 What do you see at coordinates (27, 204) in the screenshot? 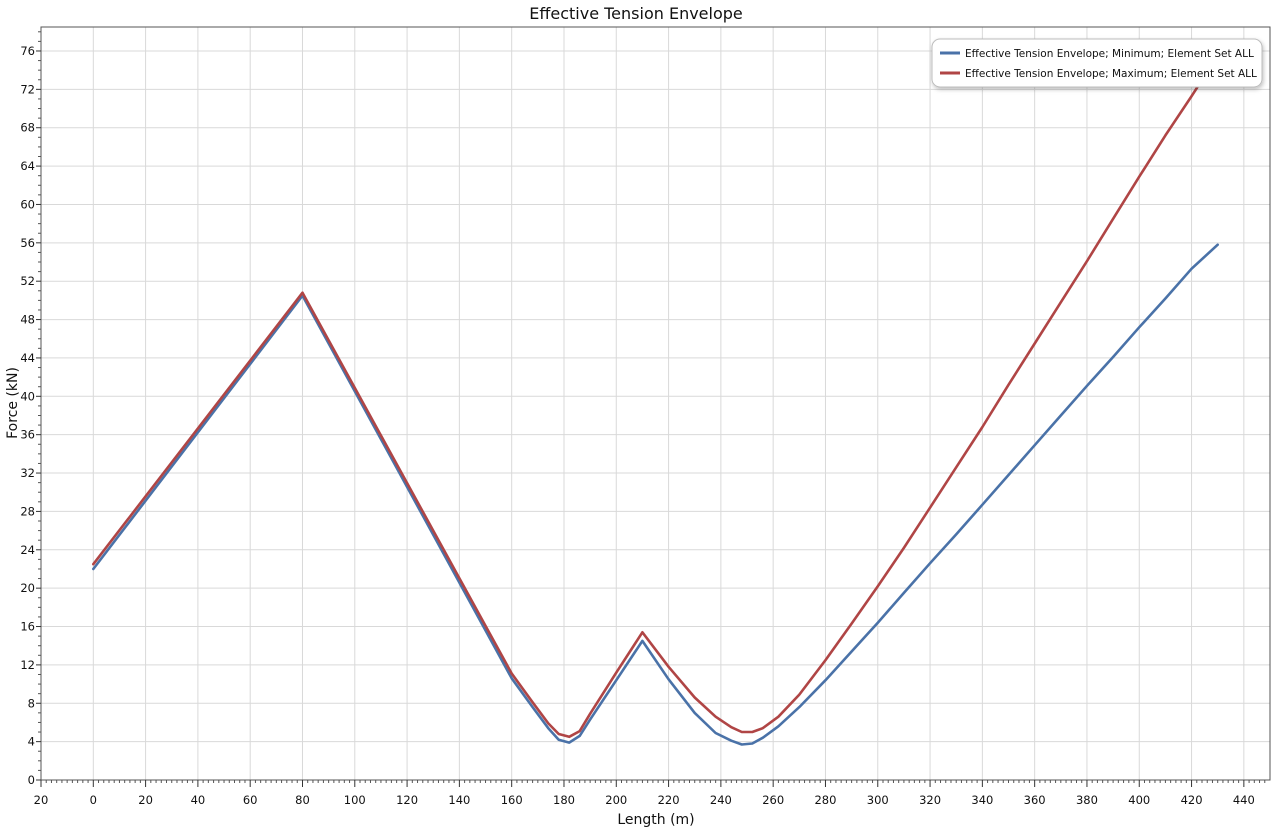
I see `y-tick-label: 60` at bounding box center [27, 204].